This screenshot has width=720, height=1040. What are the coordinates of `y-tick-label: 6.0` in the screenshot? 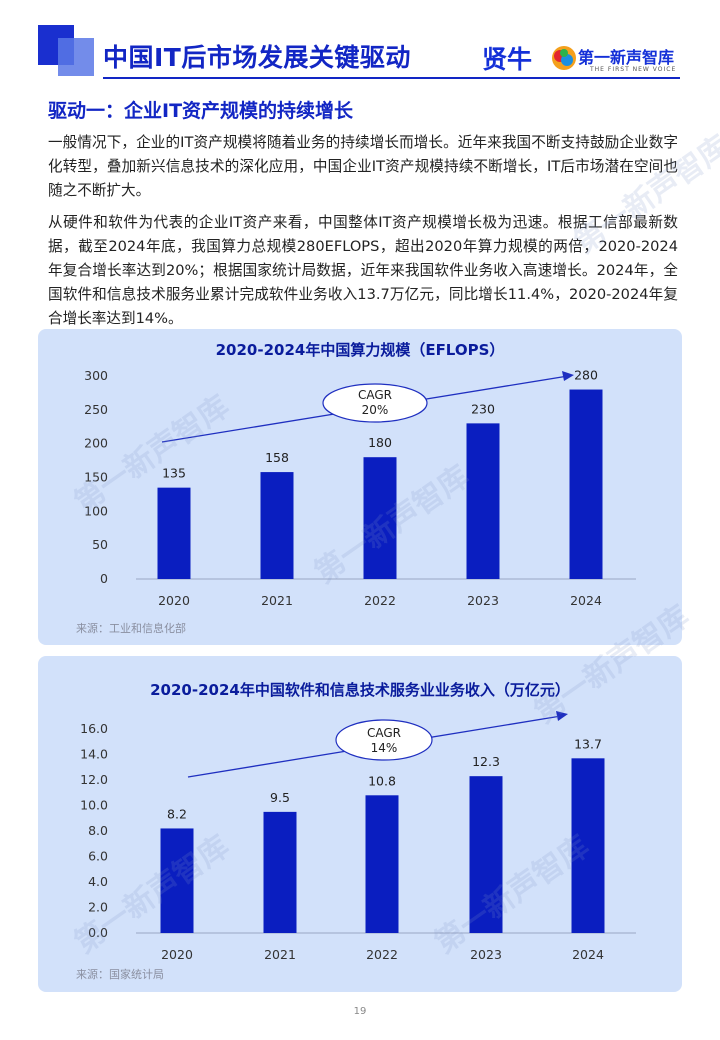 It's located at (98, 856).